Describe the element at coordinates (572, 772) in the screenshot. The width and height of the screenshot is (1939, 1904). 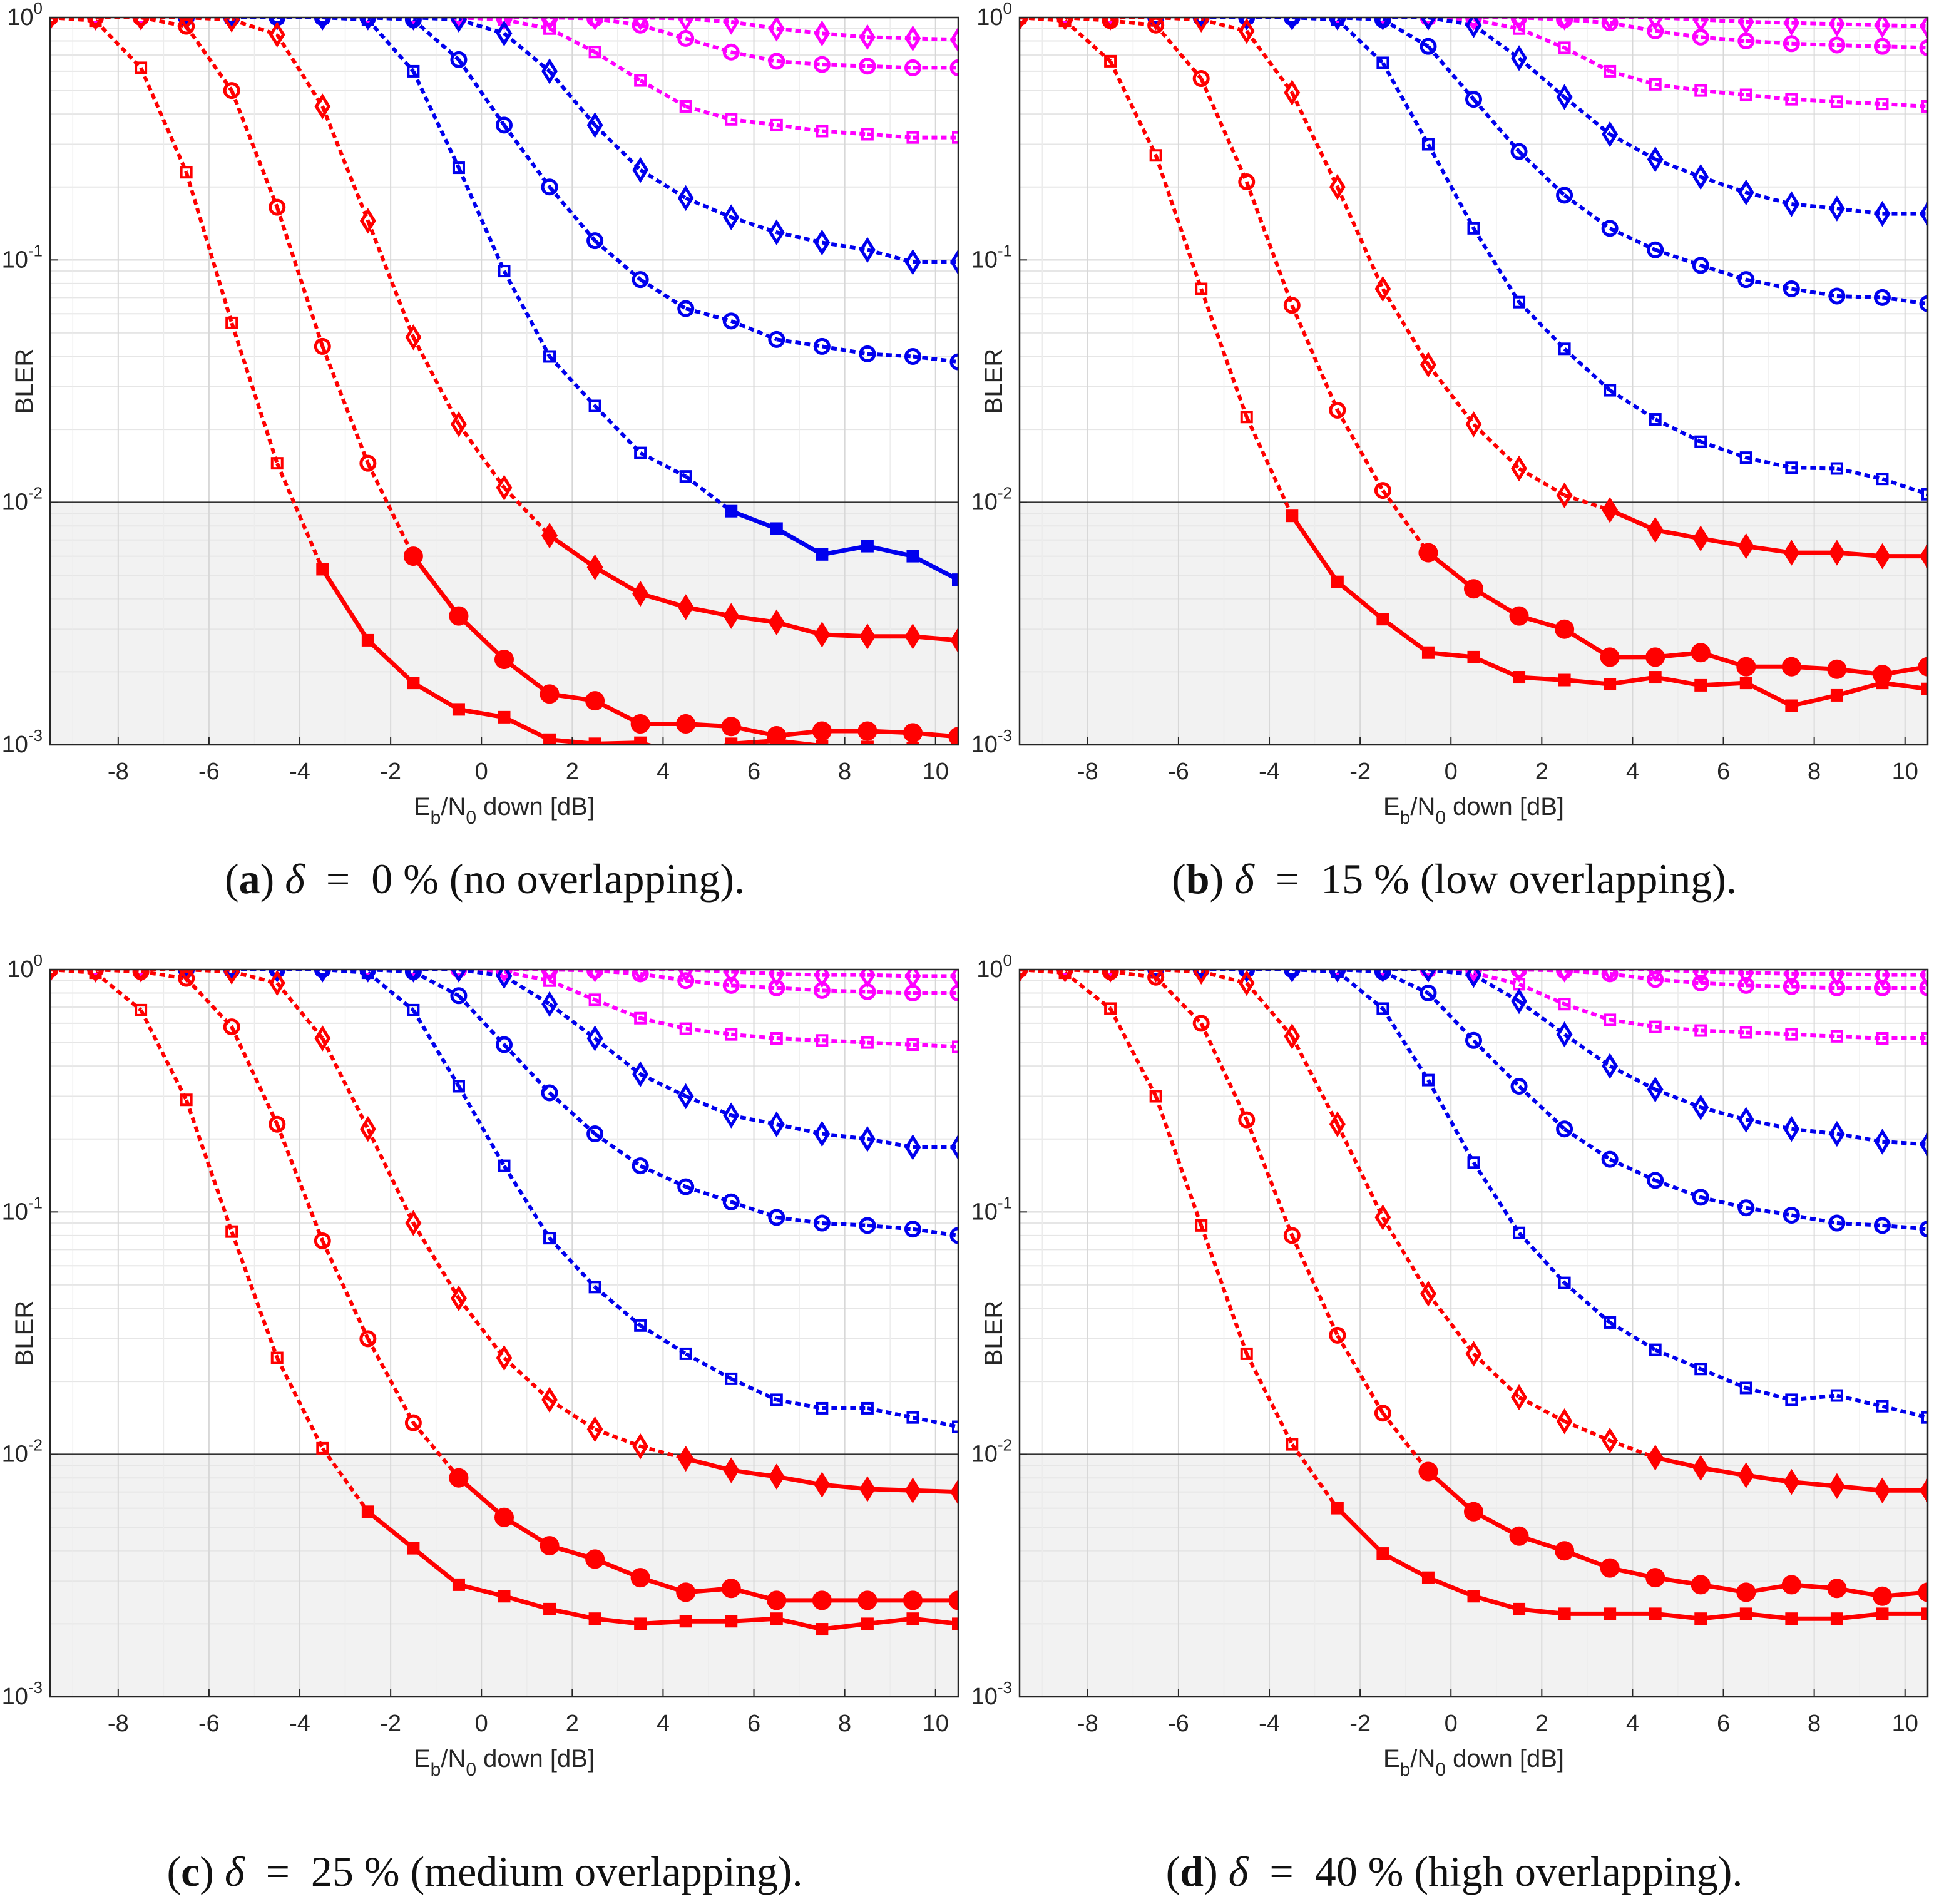
I see `x-tick-label: 2` at that location.